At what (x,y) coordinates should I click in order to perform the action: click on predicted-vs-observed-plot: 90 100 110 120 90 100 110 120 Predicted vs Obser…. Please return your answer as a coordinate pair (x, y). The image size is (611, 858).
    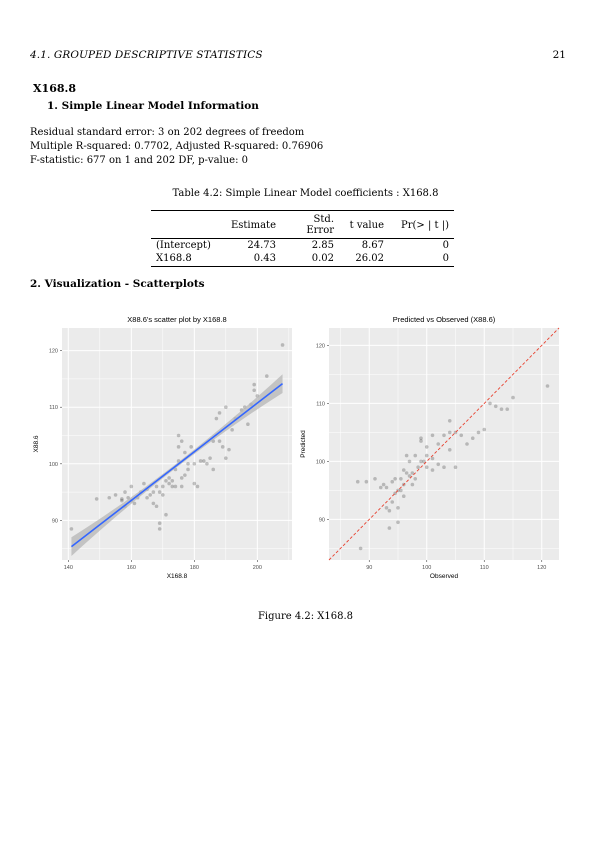
    Looking at the image, I should click on (430, 447).